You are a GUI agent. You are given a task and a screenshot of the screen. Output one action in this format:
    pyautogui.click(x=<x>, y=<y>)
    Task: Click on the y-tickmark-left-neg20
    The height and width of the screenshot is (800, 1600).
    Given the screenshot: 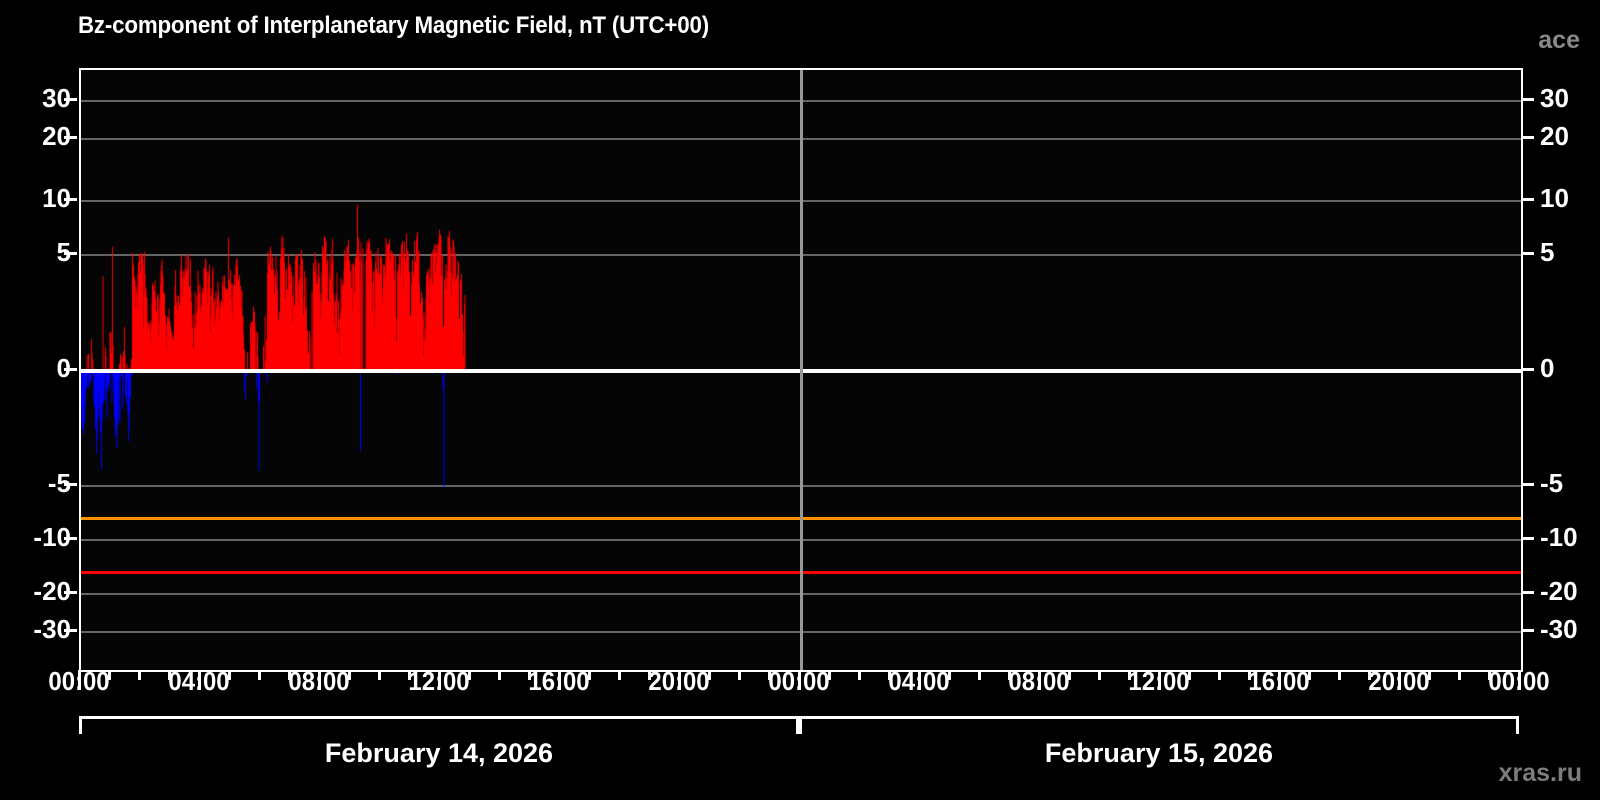 What is the action you would take?
    pyautogui.click(x=70, y=592)
    